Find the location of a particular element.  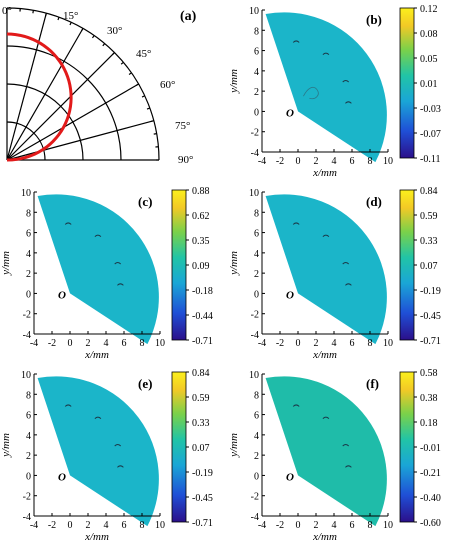

colorbar-tick-label: -0.60 is located at coordinates (430, 523).